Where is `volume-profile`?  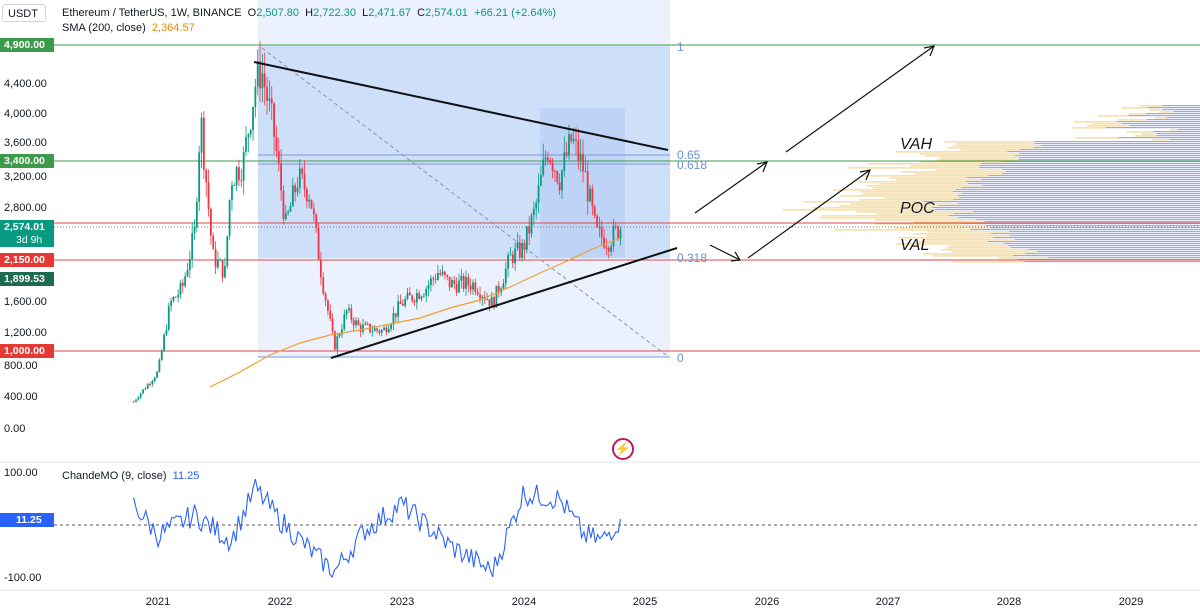 volume-profile is located at coordinates (991, 184).